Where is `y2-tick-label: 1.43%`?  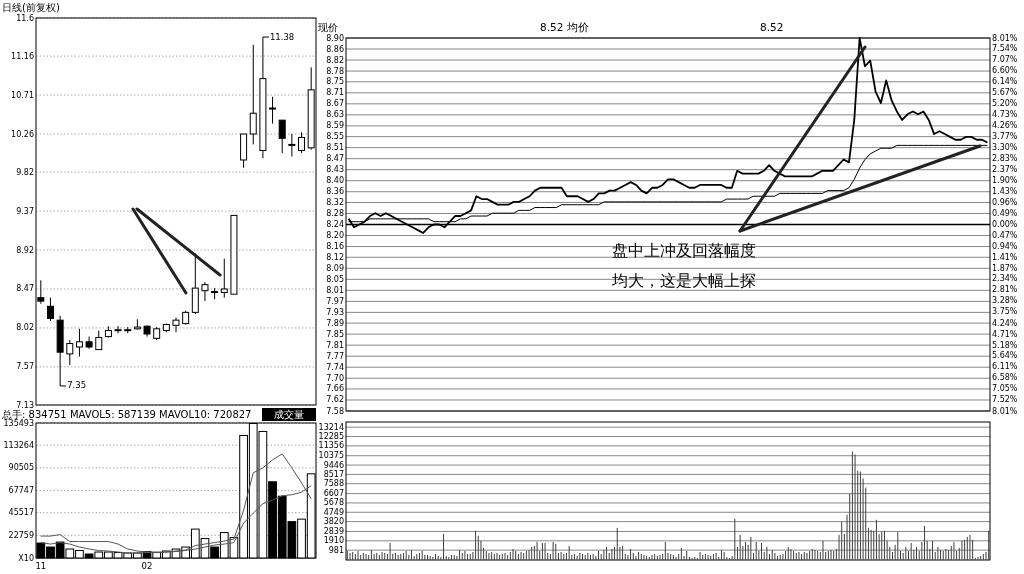 y2-tick-label: 1.43% is located at coordinates (1005, 191).